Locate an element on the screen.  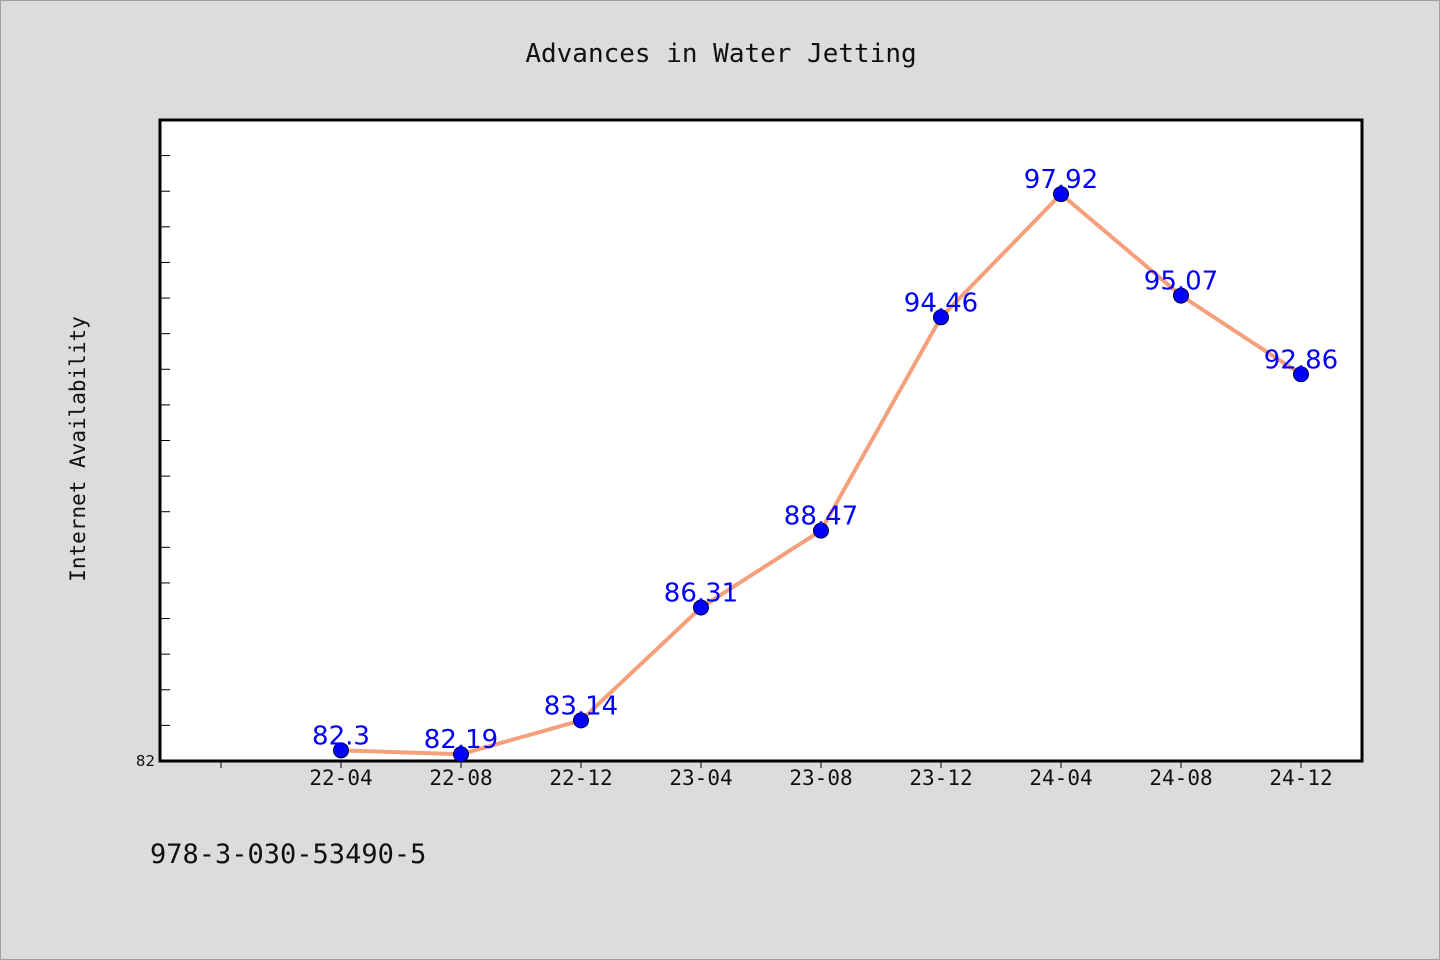
data-label: 83.14 is located at coordinates (581, 706).